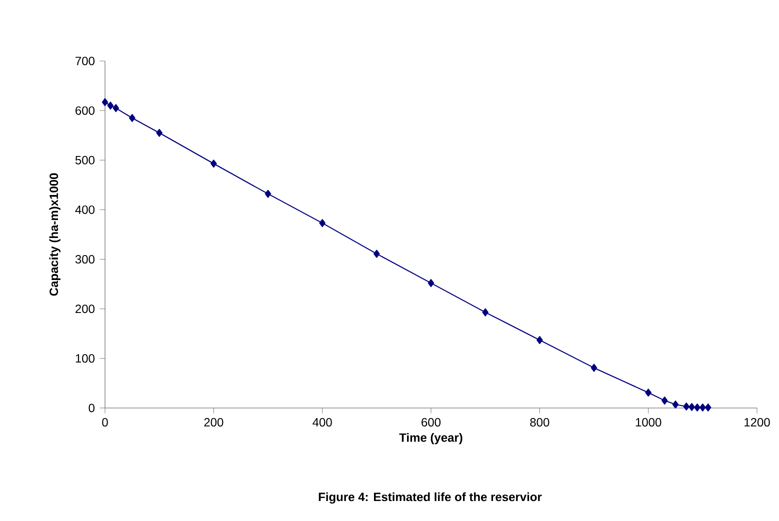 Image resolution: width=779 pixels, height=521 pixels. Describe the element at coordinates (54, 234) in the screenshot. I see `y-axis-title: Capacity (ha-m)x1000` at that location.